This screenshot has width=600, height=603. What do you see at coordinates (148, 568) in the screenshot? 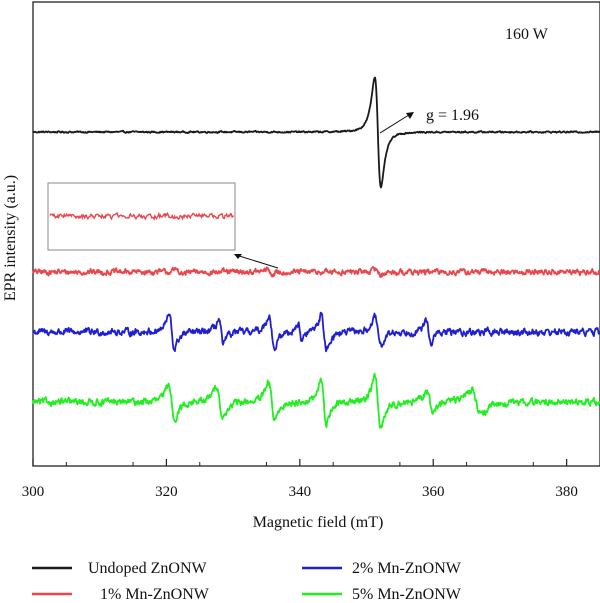
I see `legend-label-undoped: Undoped ZnONW` at bounding box center [148, 568].